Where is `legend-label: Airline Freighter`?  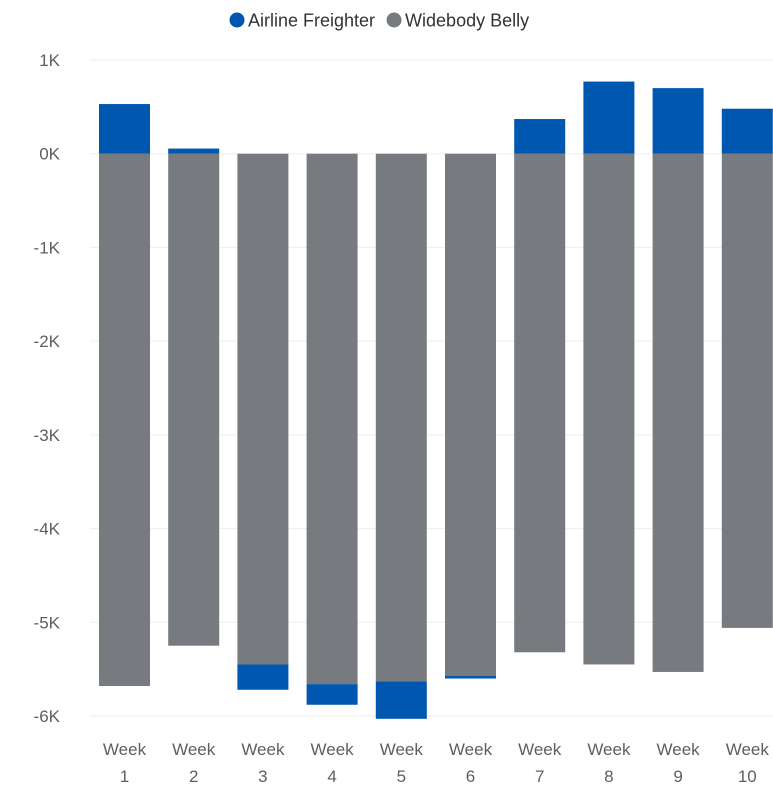
legend-label: Airline Freighter is located at coordinates (311, 21).